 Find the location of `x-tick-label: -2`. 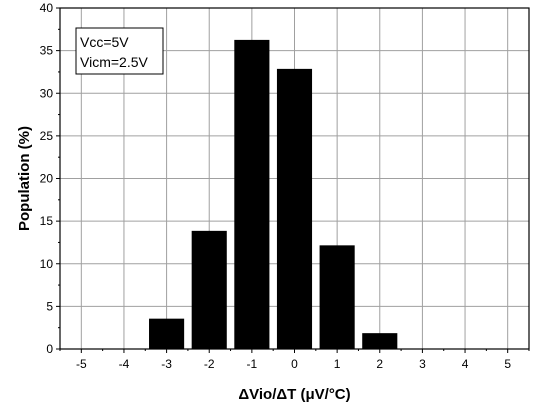

x-tick-label: -2 is located at coordinates (209, 364).